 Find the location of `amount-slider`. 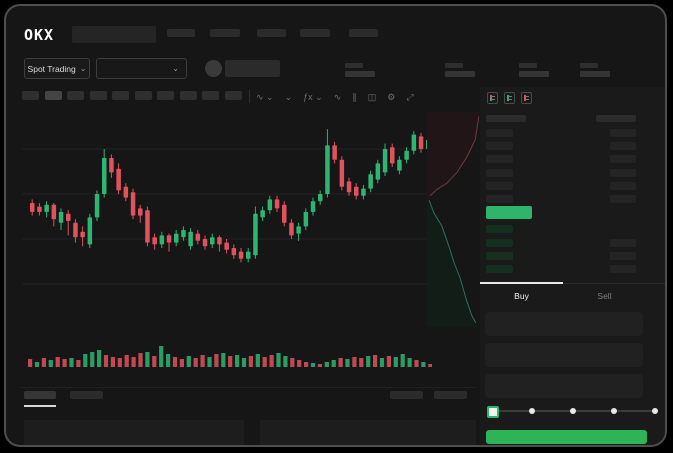

amount-slider is located at coordinates (572, 412).